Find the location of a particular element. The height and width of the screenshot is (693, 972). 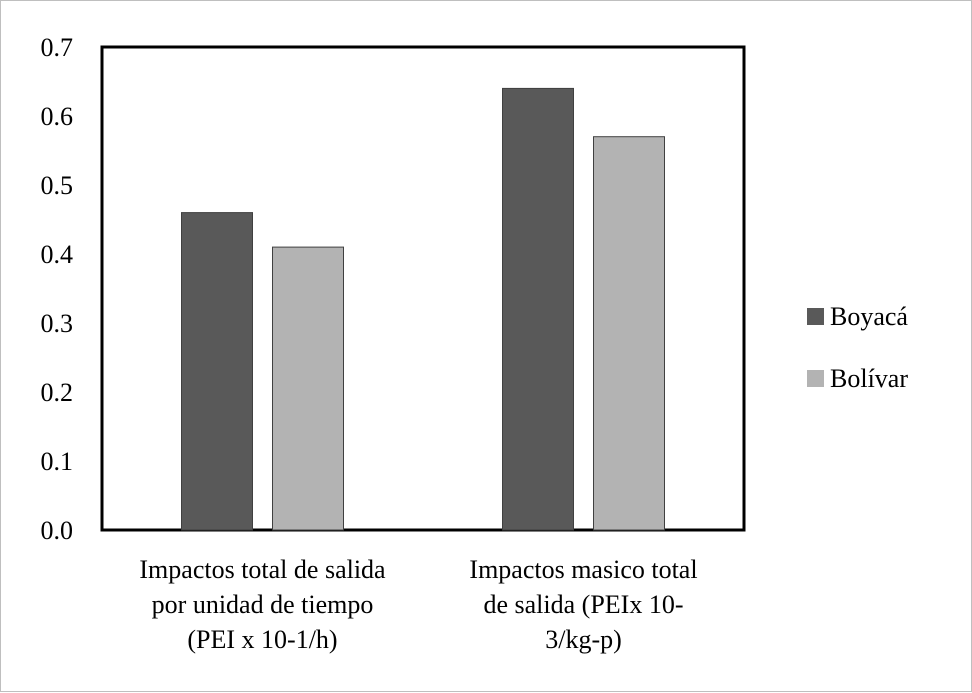

y-tick-labels: 0.0 0.1 0.2 0.3 0.4 0.5 0.6 0.7 is located at coordinates (57, 289).